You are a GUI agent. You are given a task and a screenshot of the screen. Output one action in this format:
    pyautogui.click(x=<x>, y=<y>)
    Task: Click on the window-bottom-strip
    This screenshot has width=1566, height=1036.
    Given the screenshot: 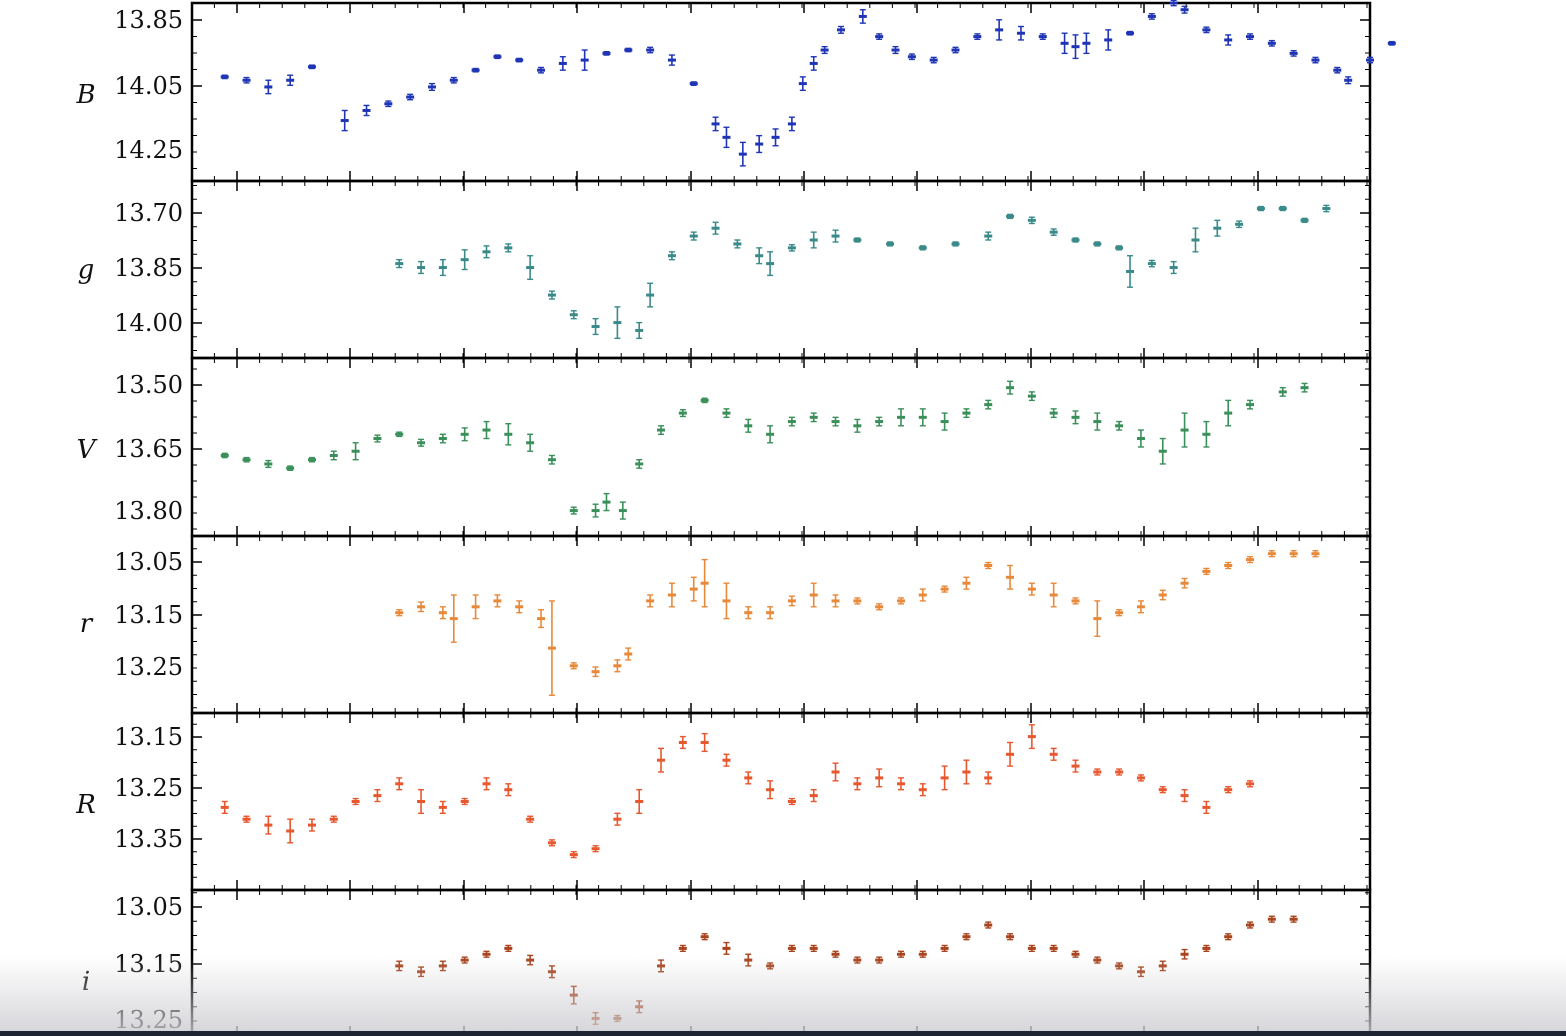 What is the action you would take?
    pyautogui.click(x=783, y=1033)
    